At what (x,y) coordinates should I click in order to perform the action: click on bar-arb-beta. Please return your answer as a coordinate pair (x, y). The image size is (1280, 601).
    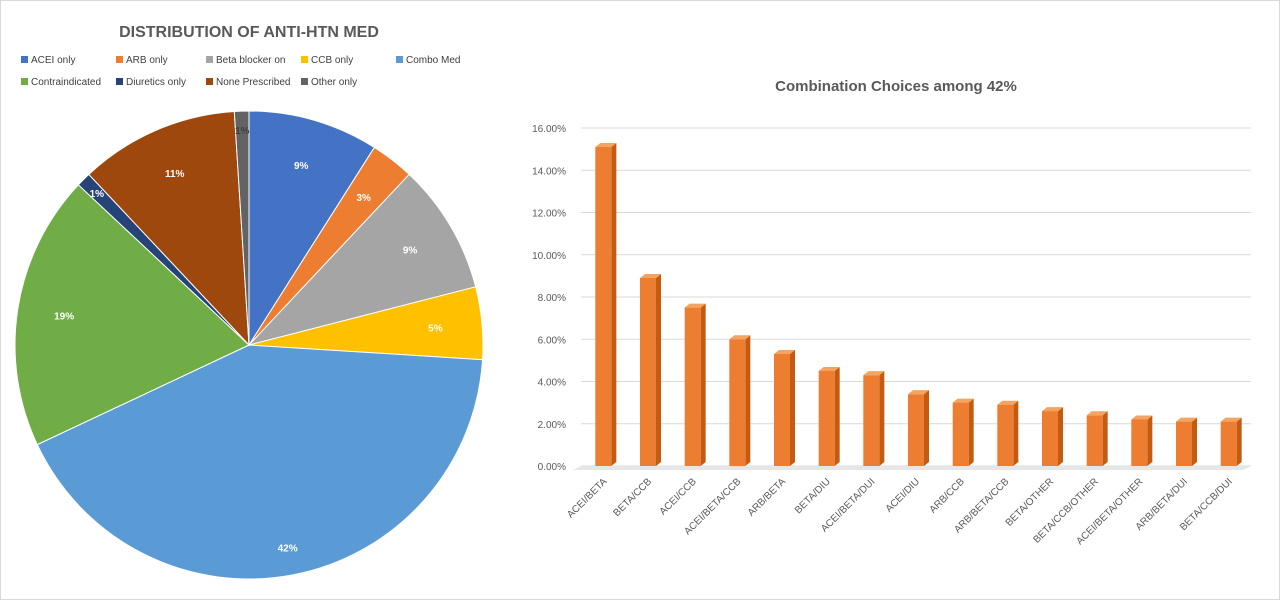
    Looking at the image, I should click on (784, 408).